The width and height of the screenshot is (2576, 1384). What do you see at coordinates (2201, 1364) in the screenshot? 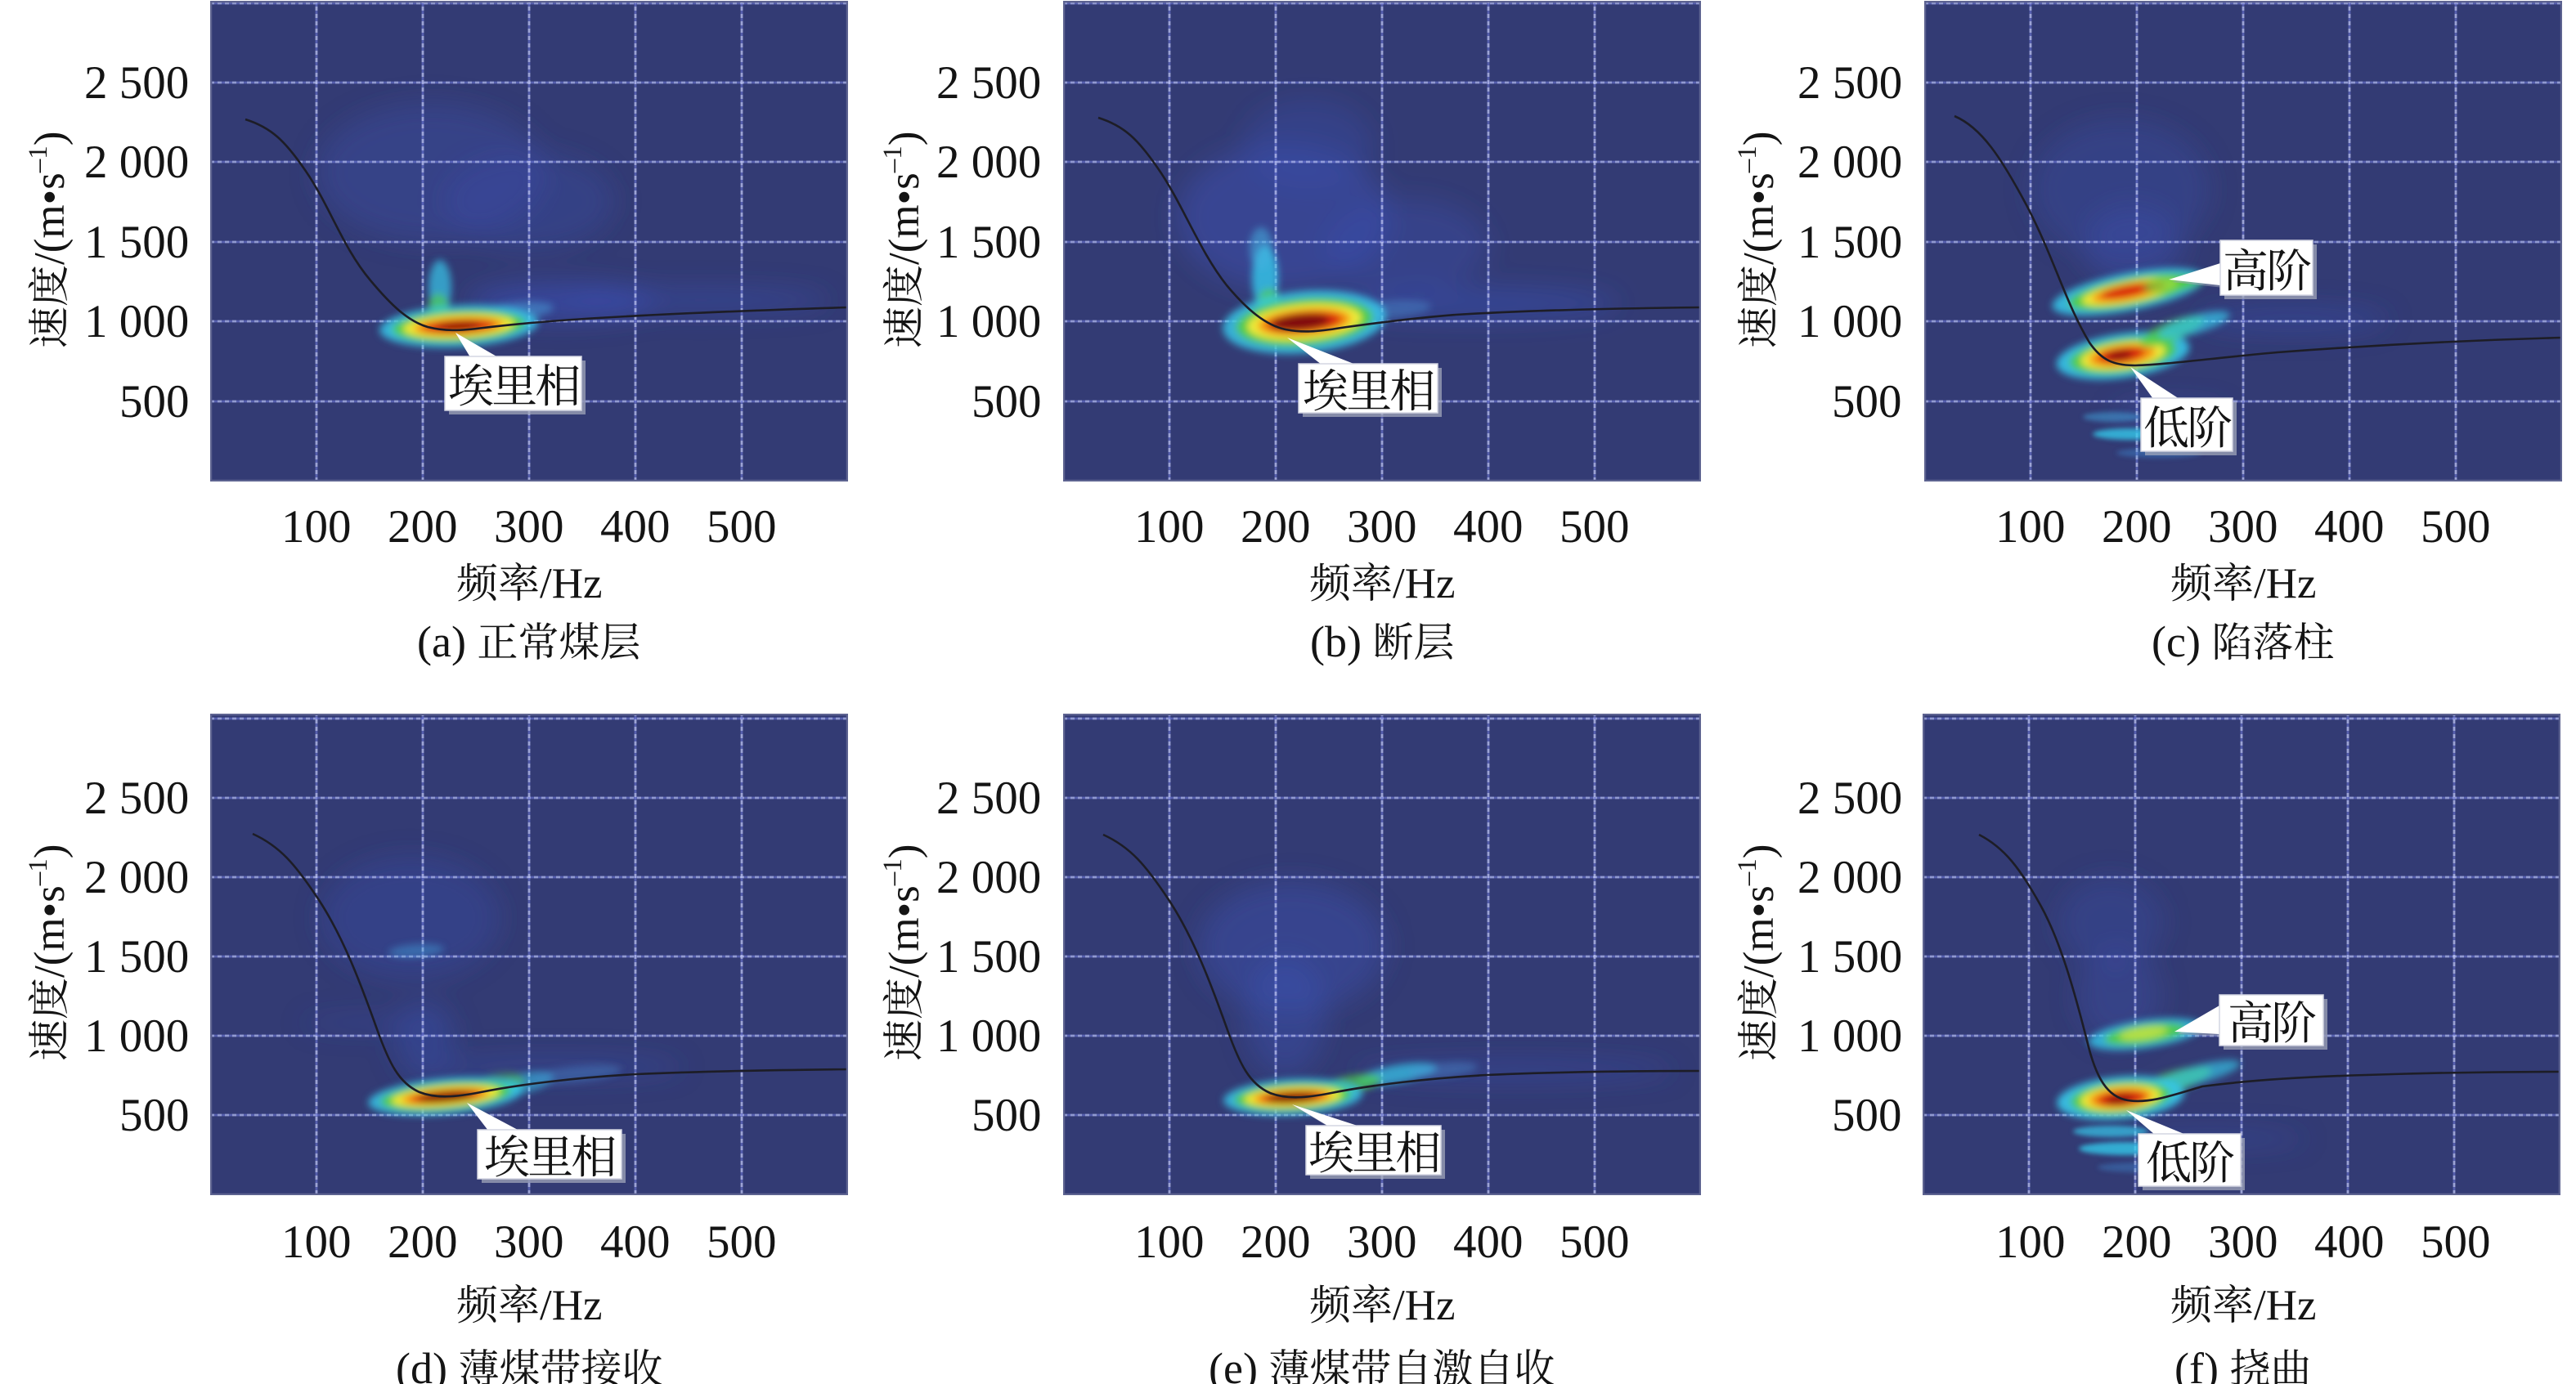
I see `svg-text: (f)` at bounding box center [2201, 1364].